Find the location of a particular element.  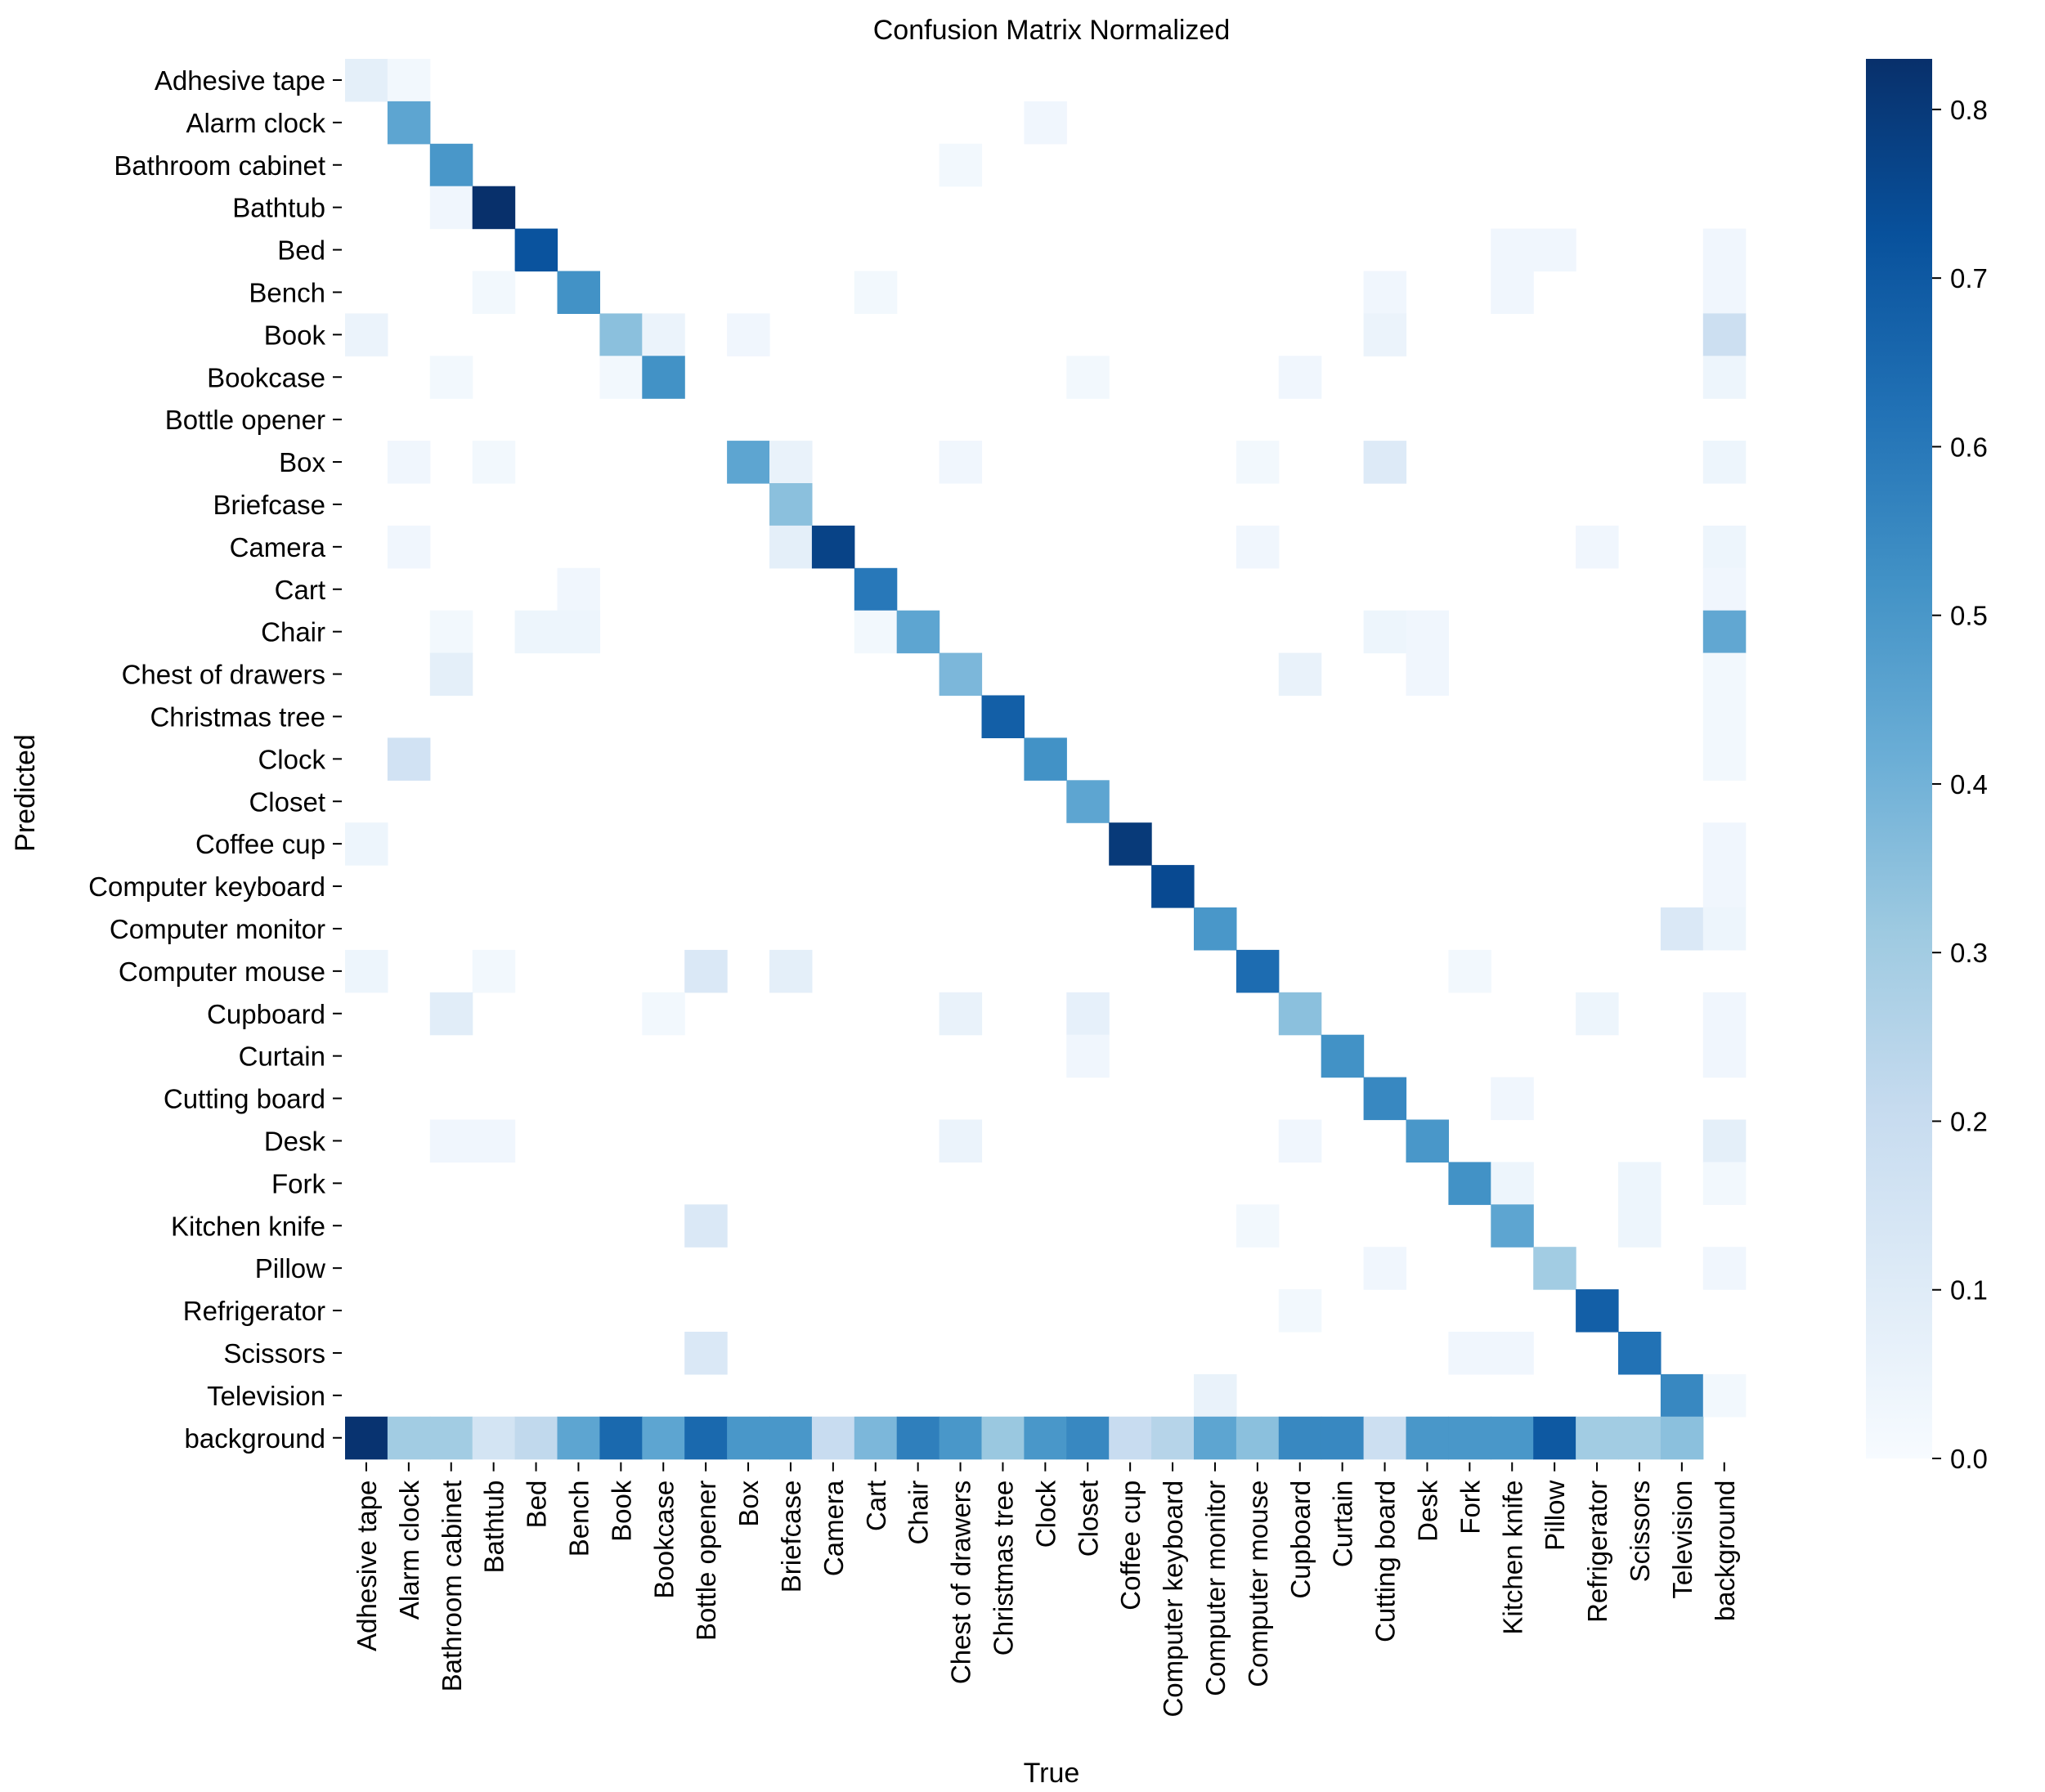

y-tick-label: Refrigerator is located at coordinates (254, 1311).